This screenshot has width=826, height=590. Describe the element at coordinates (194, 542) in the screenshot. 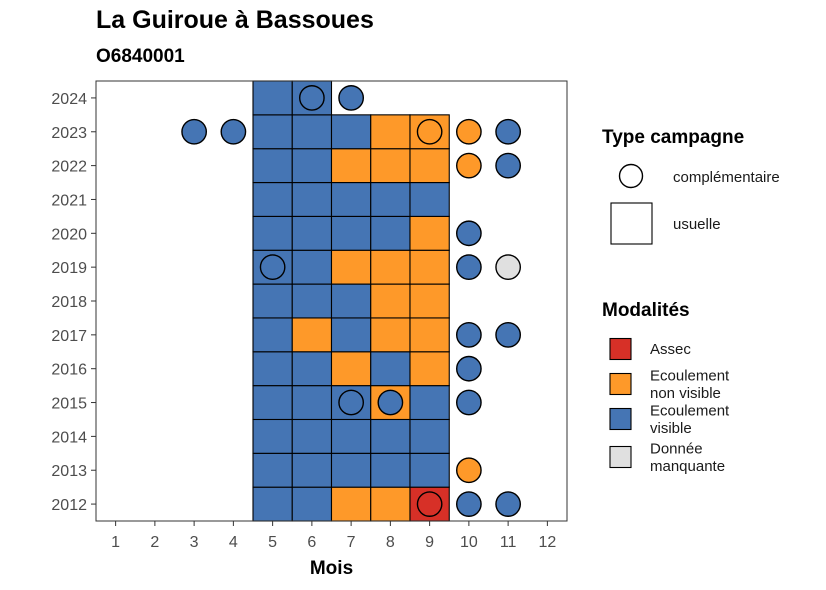

I see `x-tick-label-3: 3` at that location.